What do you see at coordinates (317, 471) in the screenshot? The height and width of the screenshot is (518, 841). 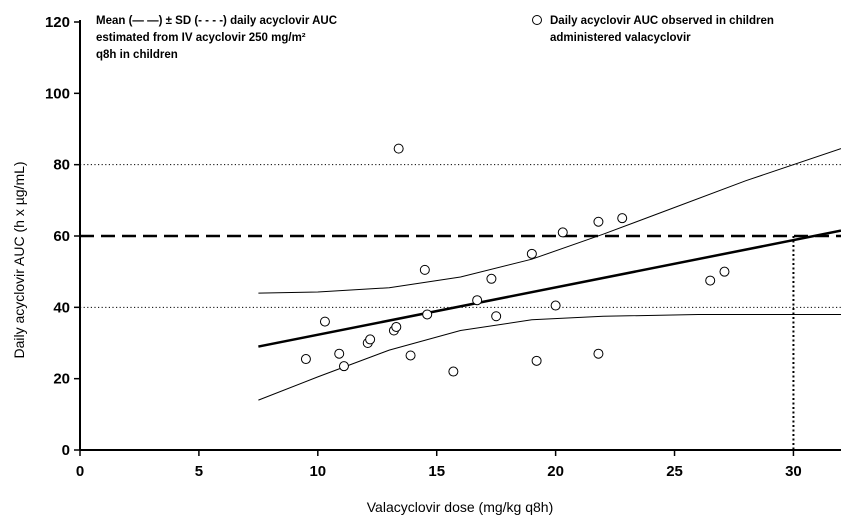 I see `x-tick-label: 10` at bounding box center [317, 471].